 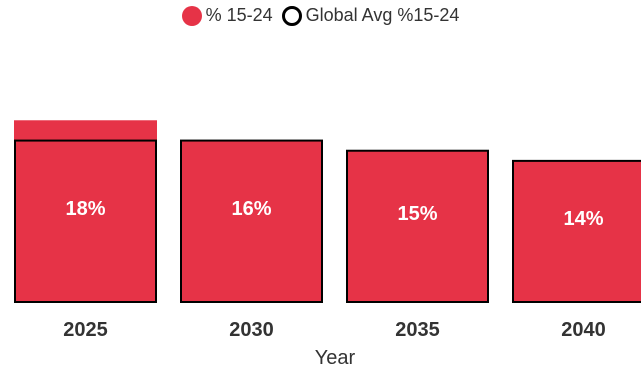 What do you see at coordinates (583, 330) in the screenshot?
I see `x-tick-2040: 2040` at bounding box center [583, 330].